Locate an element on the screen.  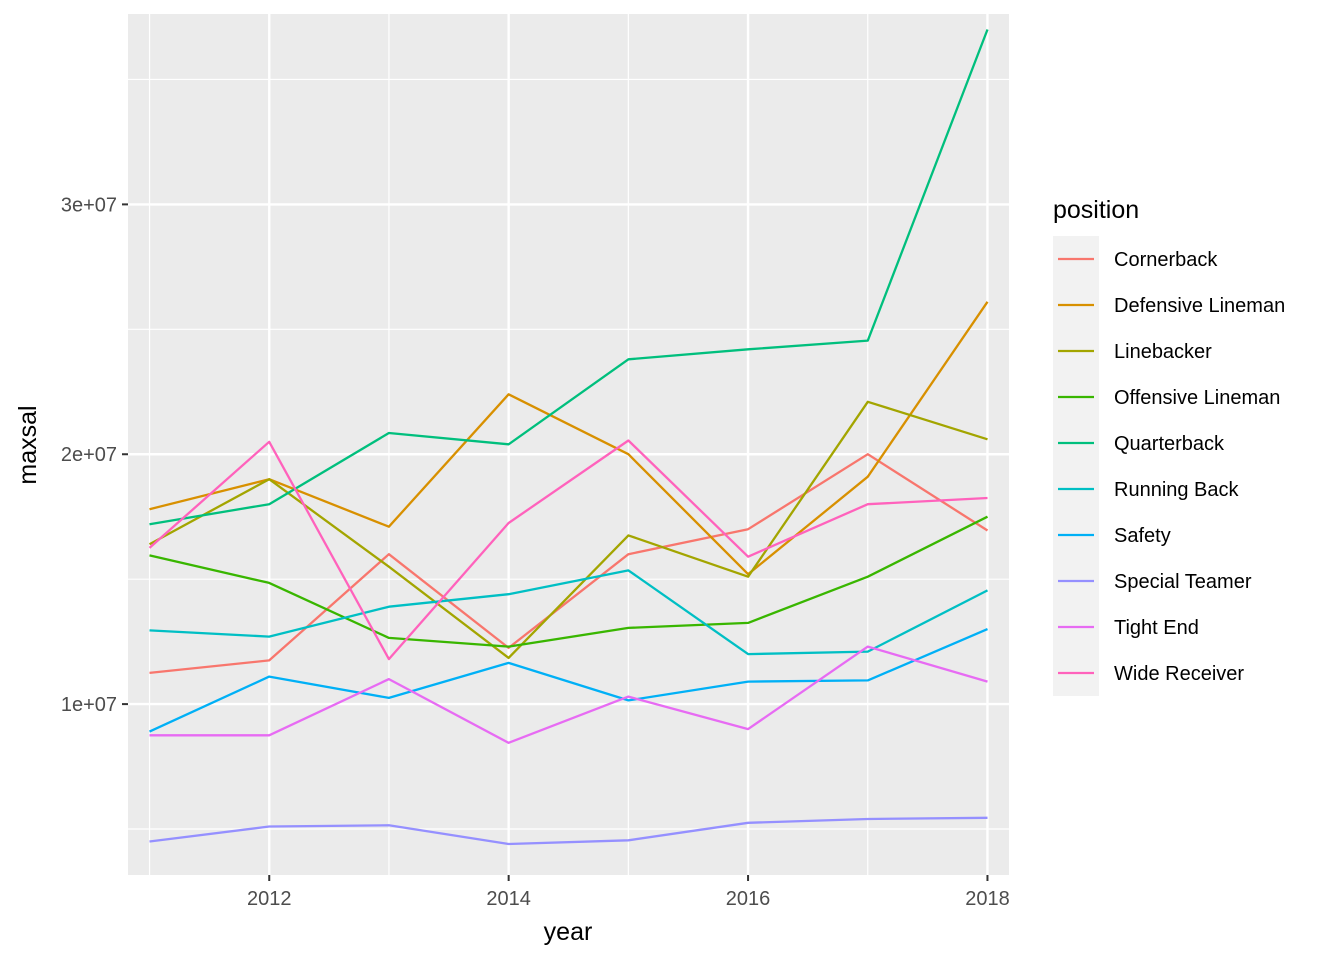
series-line-cornerback is located at coordinates (569, 564).